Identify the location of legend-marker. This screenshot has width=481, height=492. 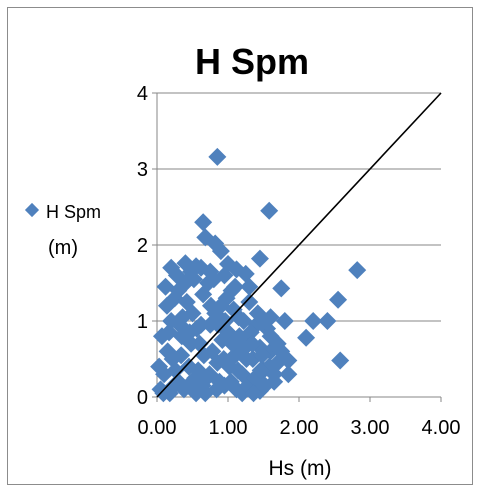
(32, 210).